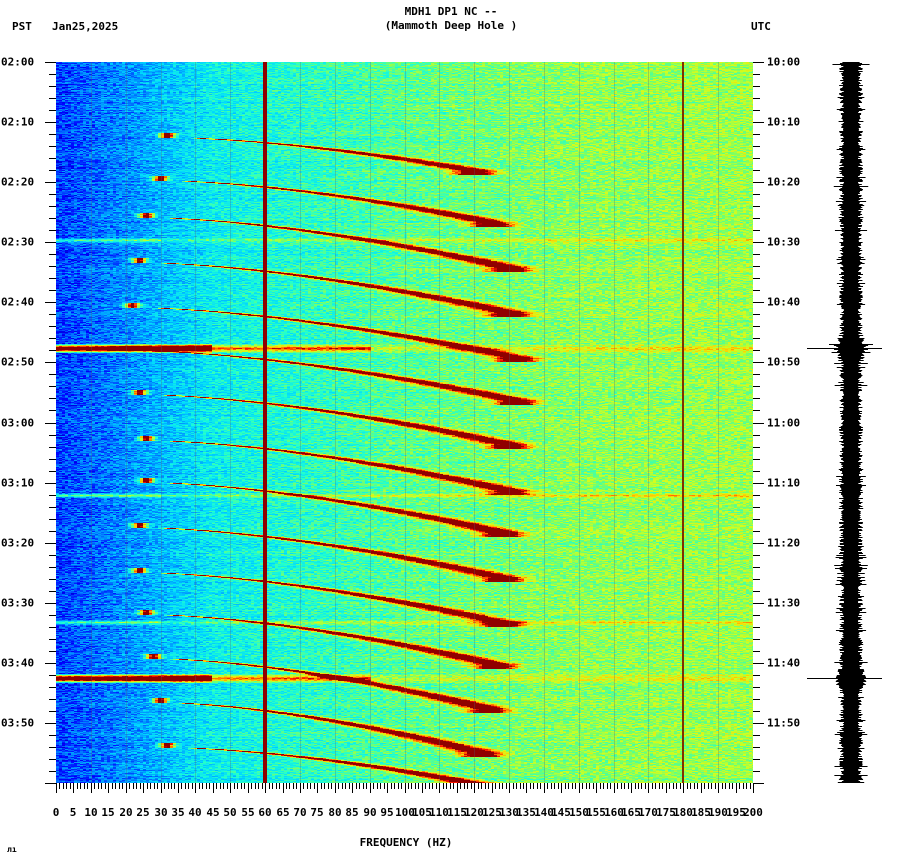 The width and height of the screenshot is (902, 864). I want to click on time-right-tick-label: 10:30, so click(784, 242).